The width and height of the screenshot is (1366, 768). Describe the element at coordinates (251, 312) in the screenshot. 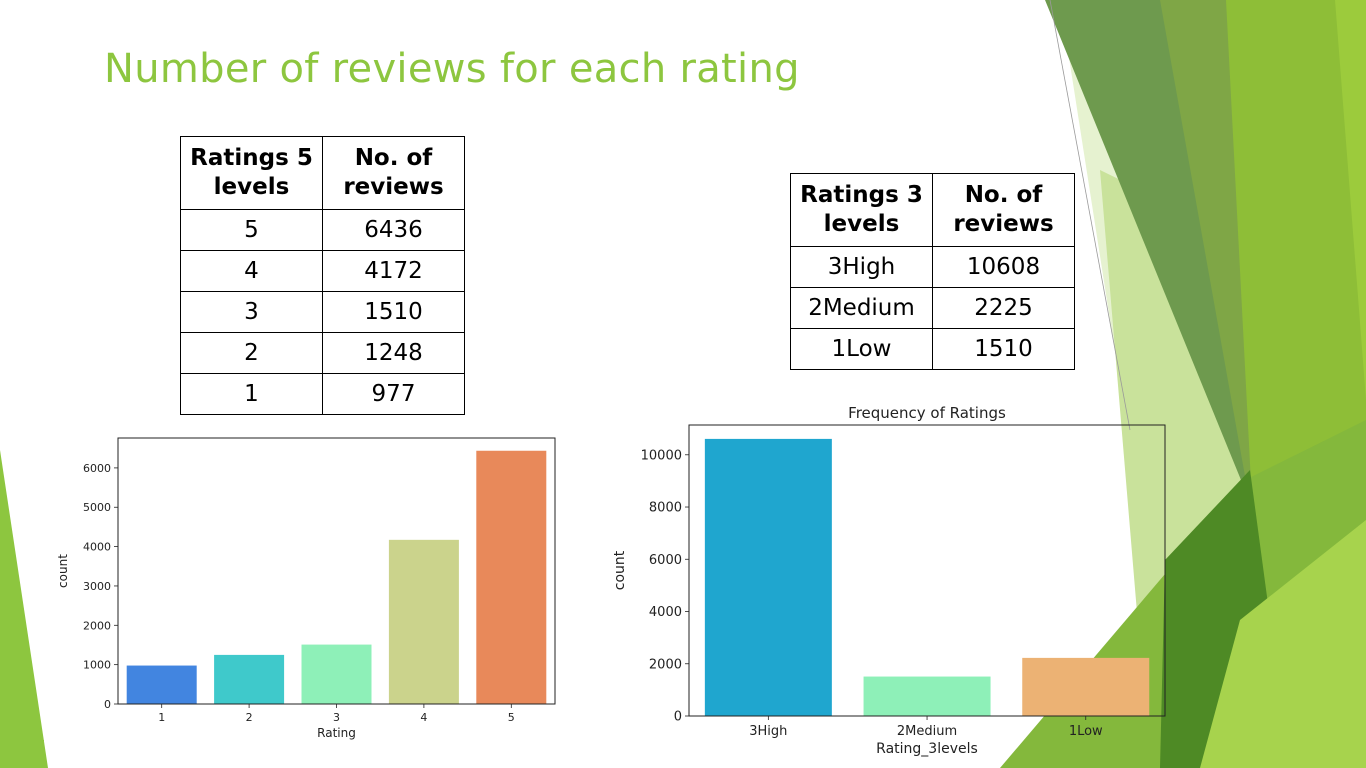

I see `table-cell: 3` at that location.